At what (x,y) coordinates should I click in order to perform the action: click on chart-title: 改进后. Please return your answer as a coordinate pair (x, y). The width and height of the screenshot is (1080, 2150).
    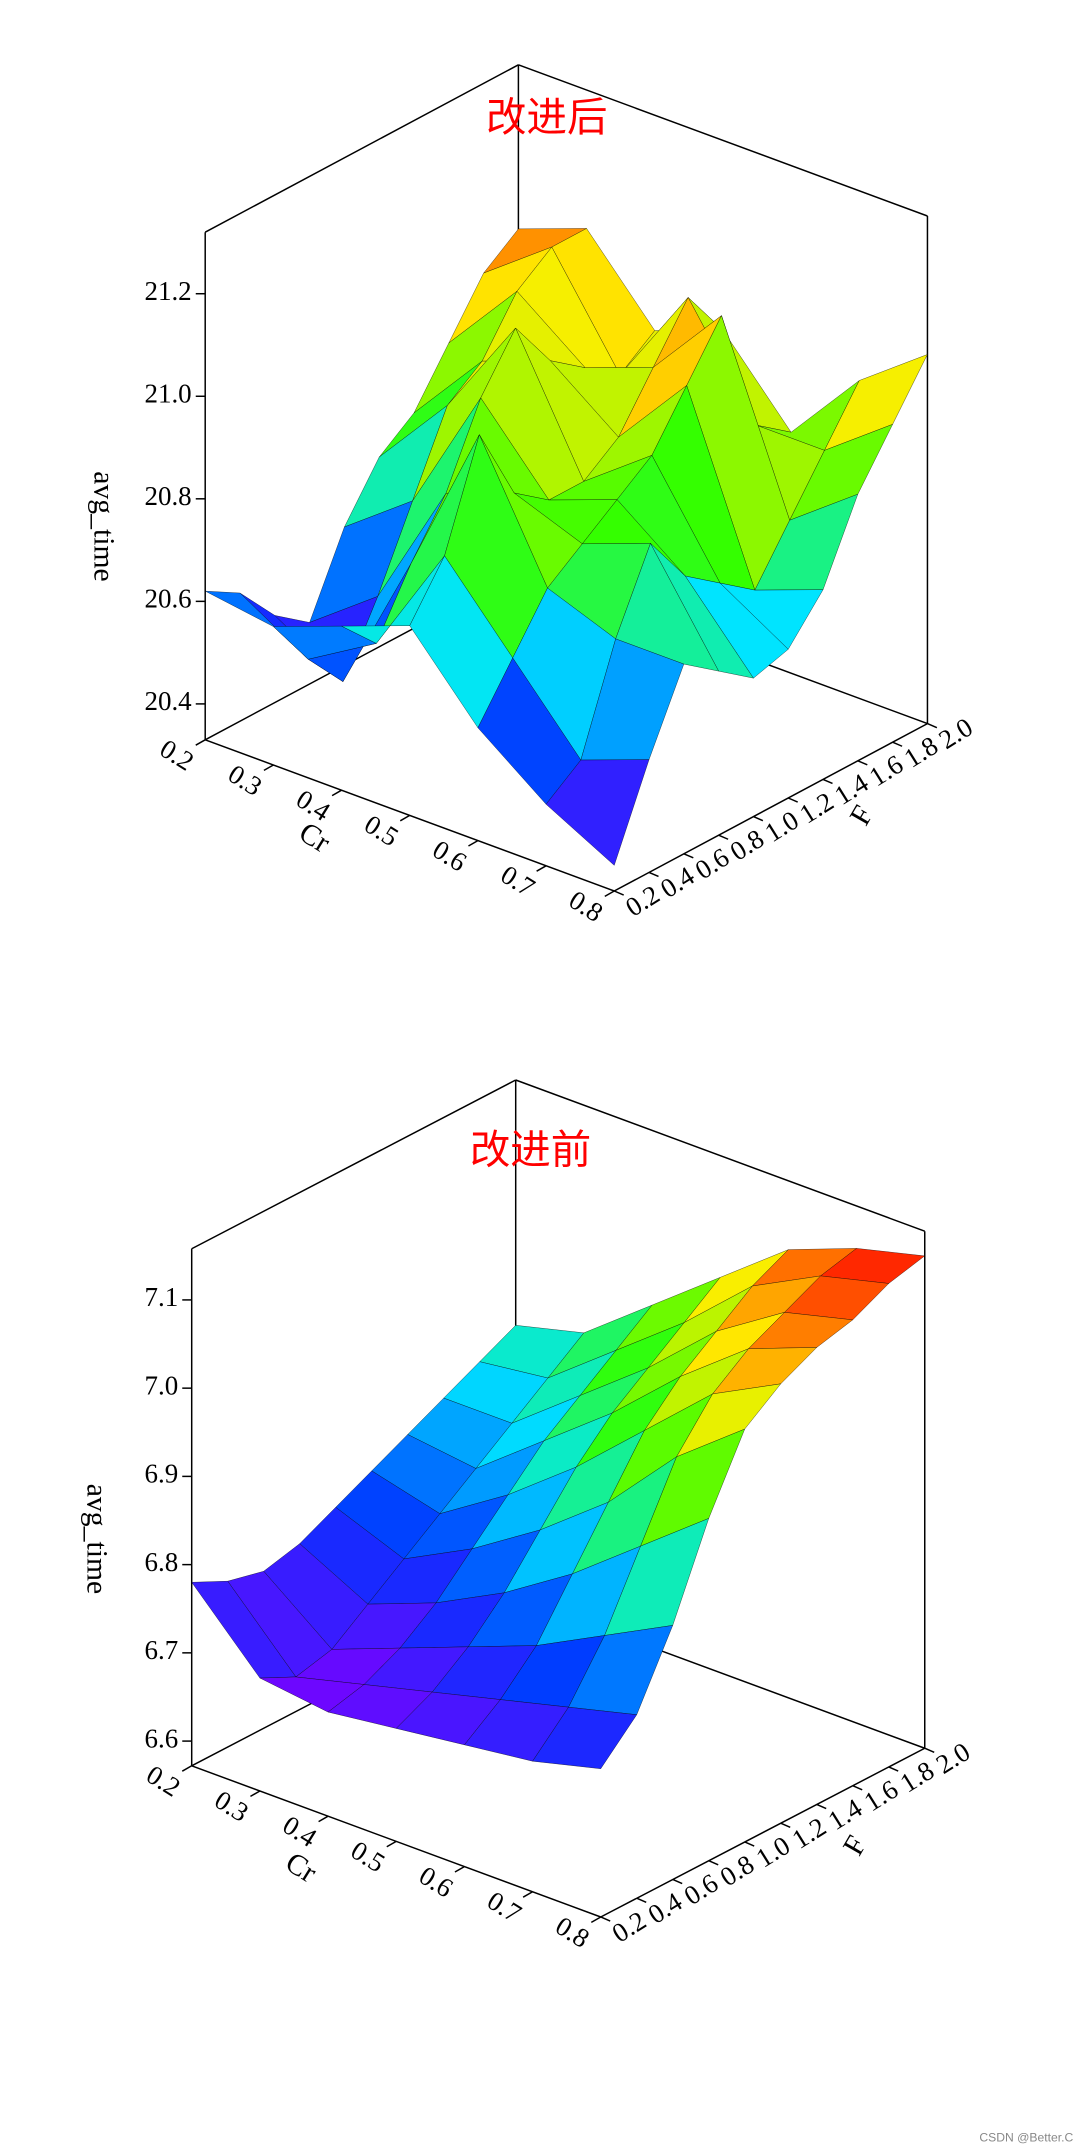
    Looking at the image, I should click on (546, 117).